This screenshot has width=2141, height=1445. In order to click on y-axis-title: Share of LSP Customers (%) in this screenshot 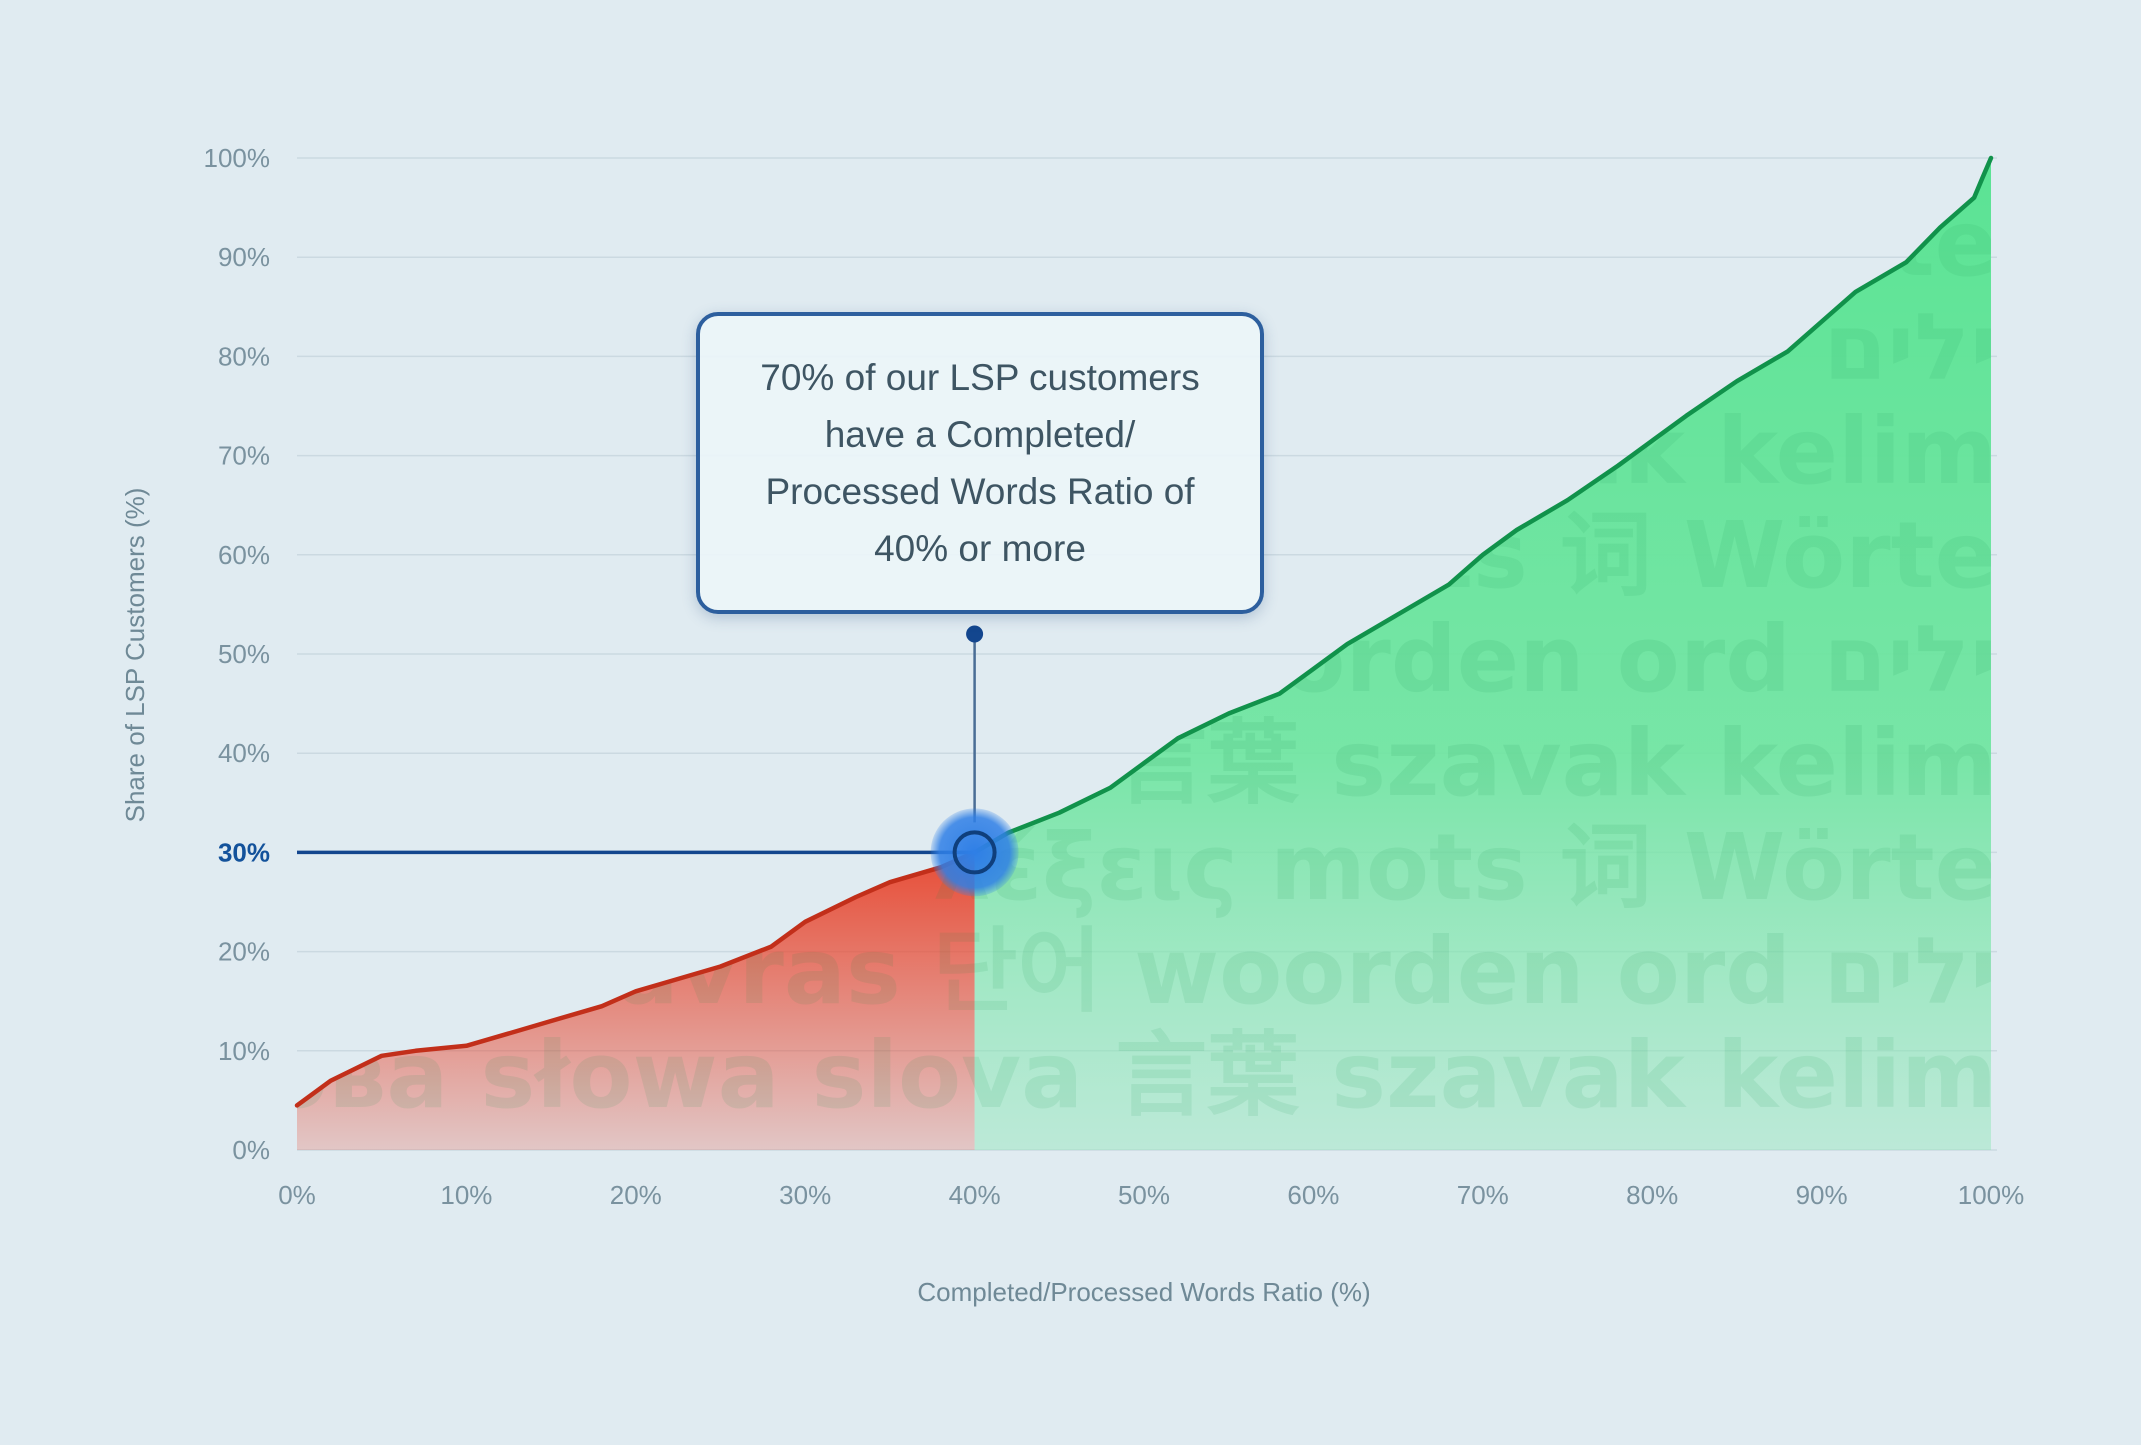, I will do `click(135, 655)`.